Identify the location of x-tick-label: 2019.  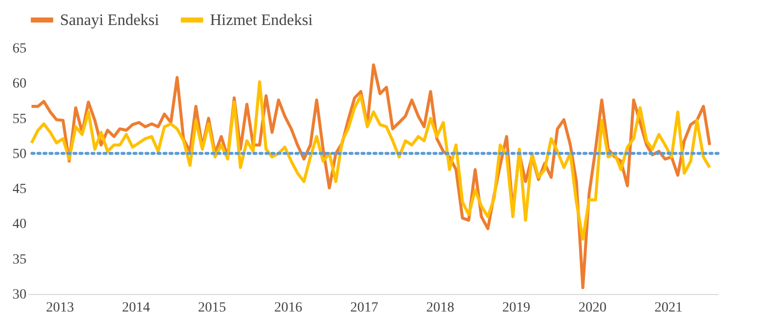
(516, 308).